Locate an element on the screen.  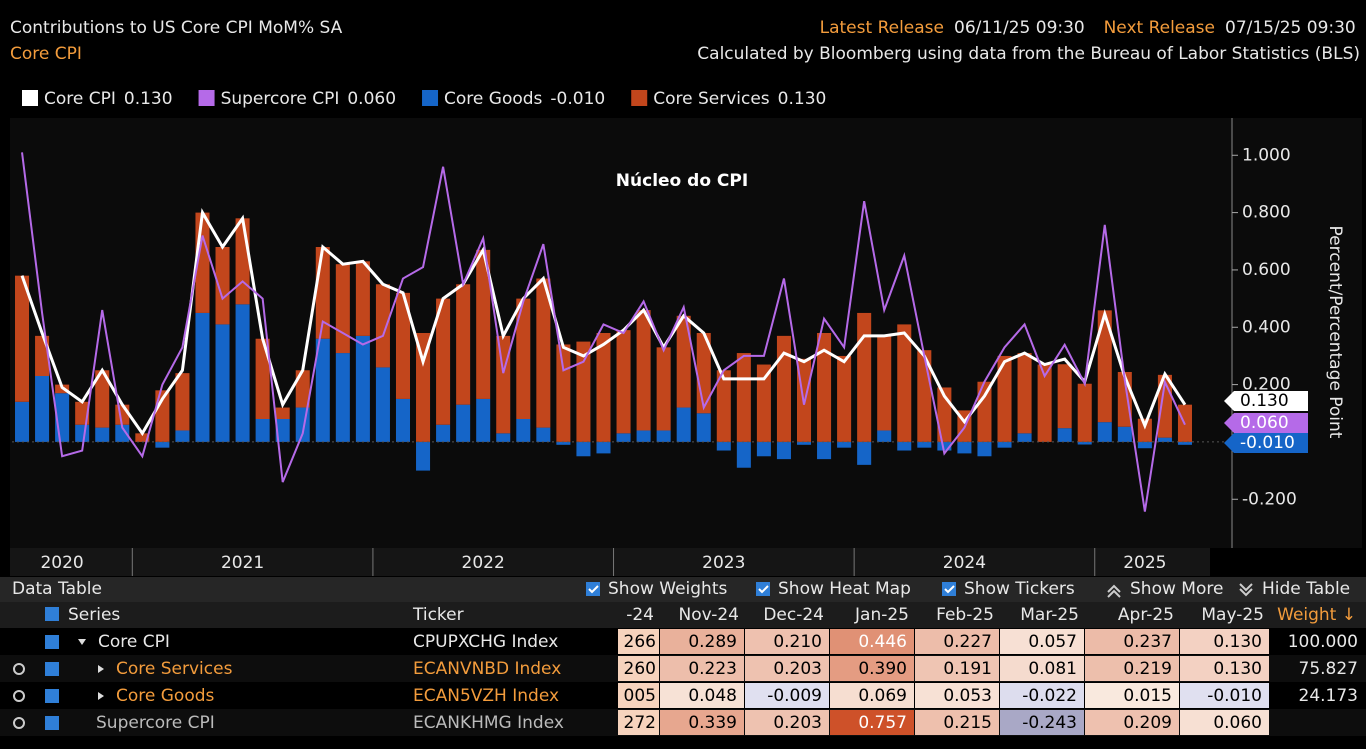
latest: 06/11/25 09:30 is located at coordinates (1019, 28).